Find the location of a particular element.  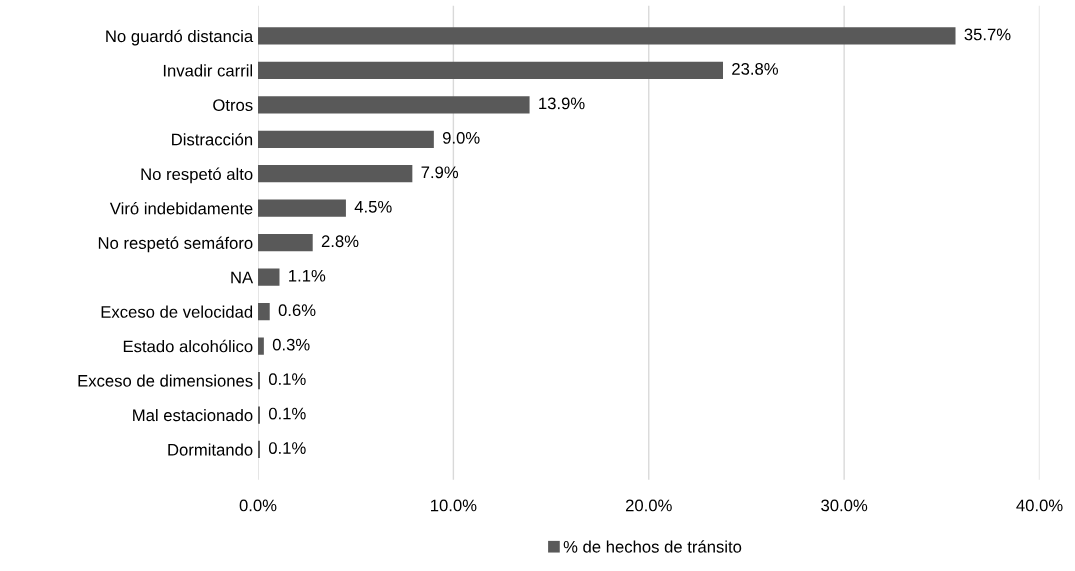

data-label: 23.8% is located at coordinates (755, 69).